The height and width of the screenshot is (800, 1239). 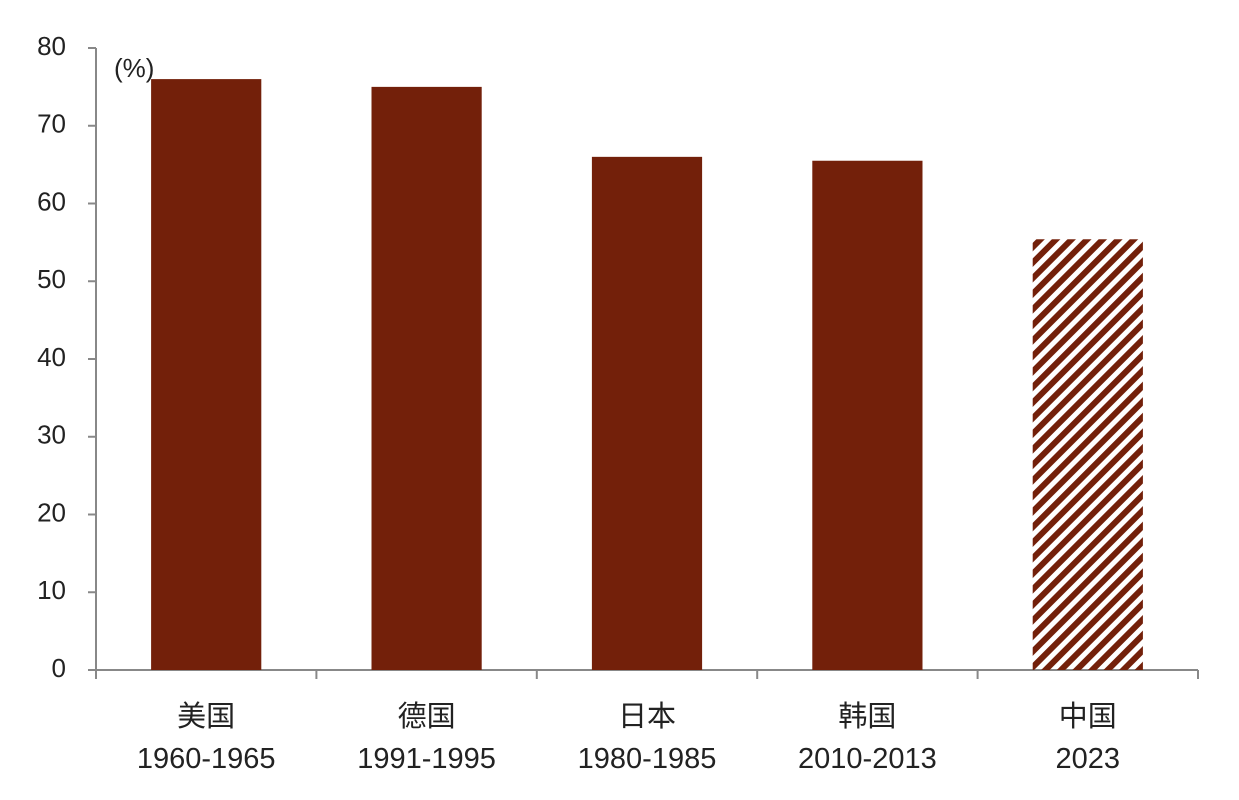 I want to click on y-tick-label: 20, so click(x=51, y=512).